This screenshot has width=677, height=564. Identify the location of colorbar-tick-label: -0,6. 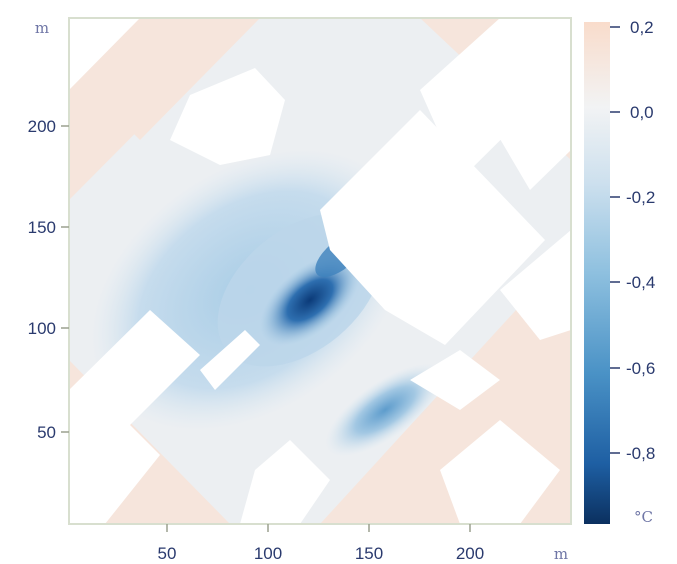
(640, 368).